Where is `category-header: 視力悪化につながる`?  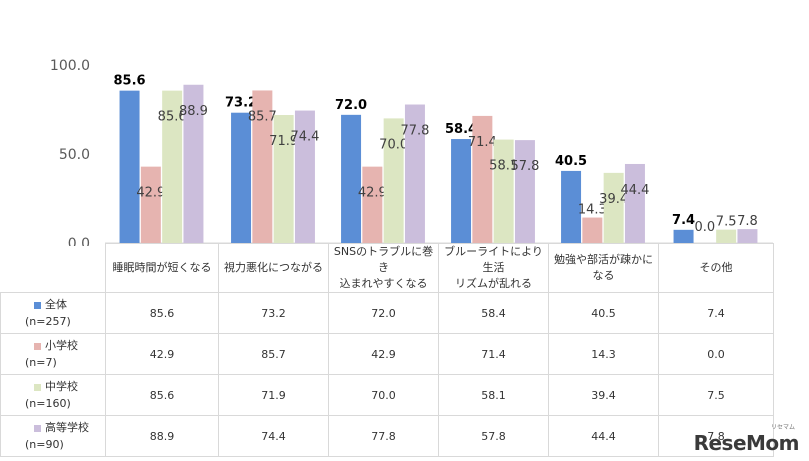
category-header: 視力悪化につながる is located at coordinates (273, 268).